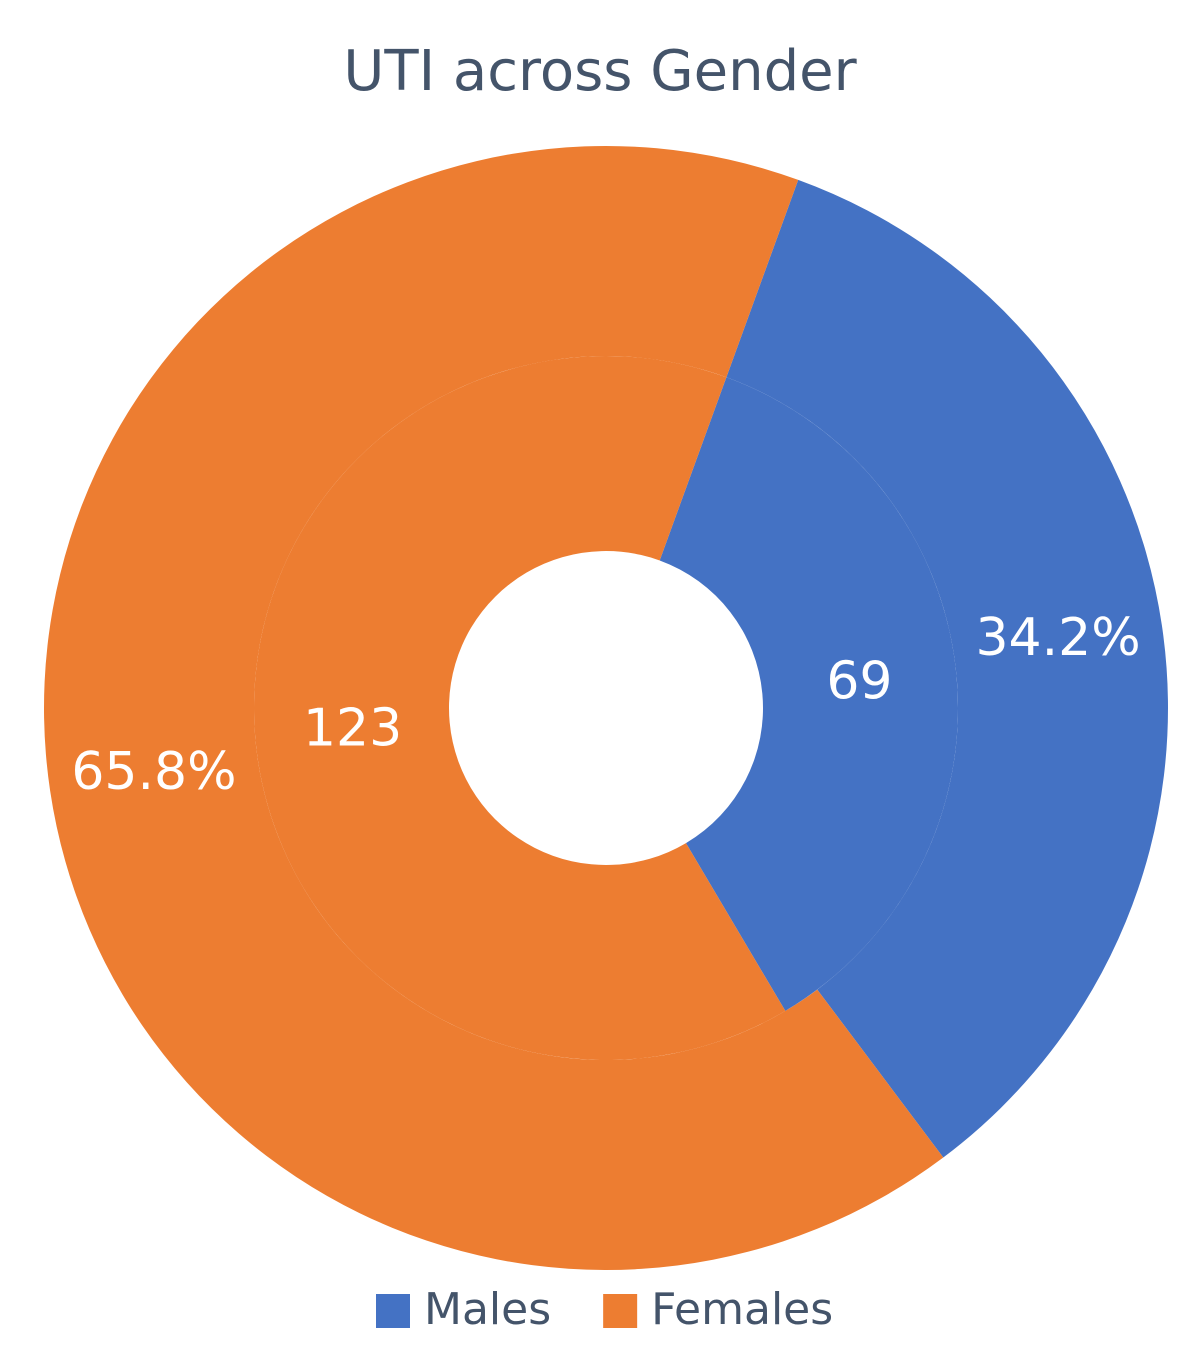  What do you see at coordinates (487, 1309) in the screenshot?
I see `legend-label: Males` at bounding box center [487, 1309].